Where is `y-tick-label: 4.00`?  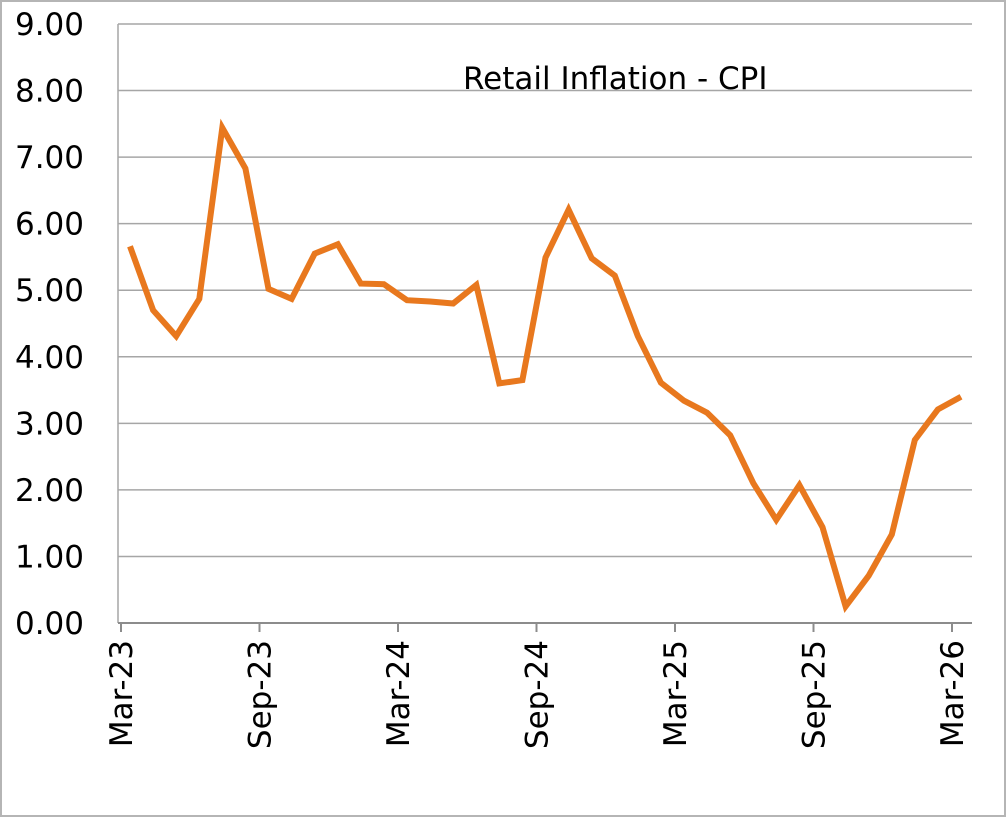 y-tick-label: 4.00 is located at coordinates (49, 358).